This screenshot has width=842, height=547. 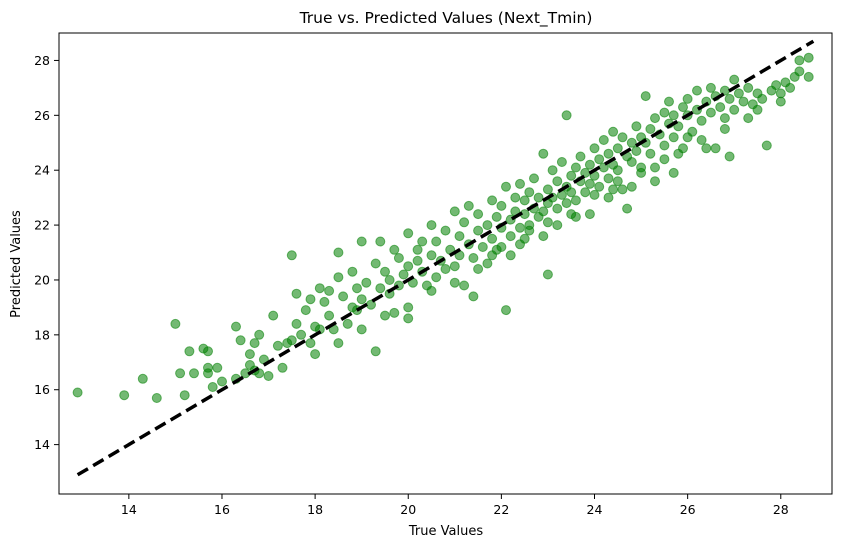 I want to click on y-axis-label: Predicted Values, so click(x=16, y=264).